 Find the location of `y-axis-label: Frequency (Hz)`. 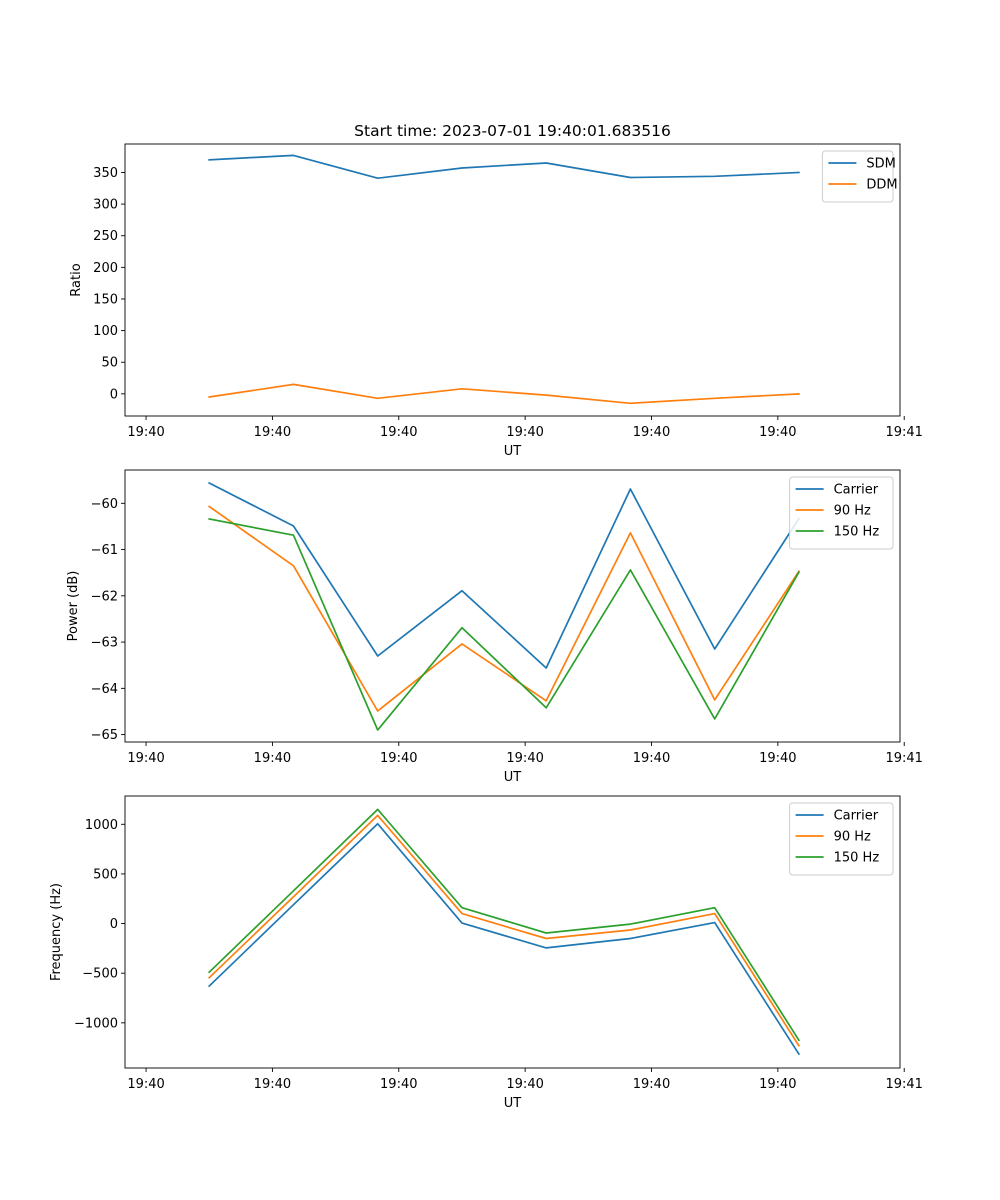

y-axis-label: Frequency (Hz) is located at coordinates (56, 932).